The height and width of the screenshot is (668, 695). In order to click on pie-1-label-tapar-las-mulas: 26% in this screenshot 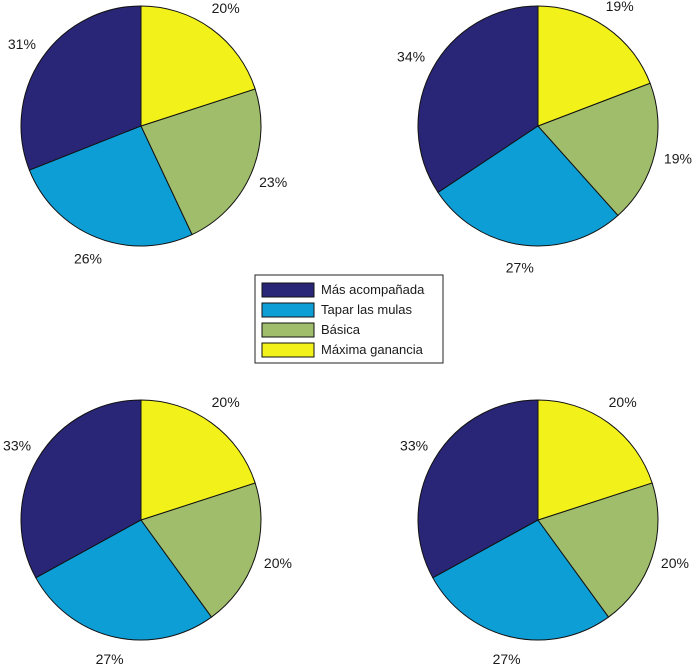, I will do `click(88, 259)`.